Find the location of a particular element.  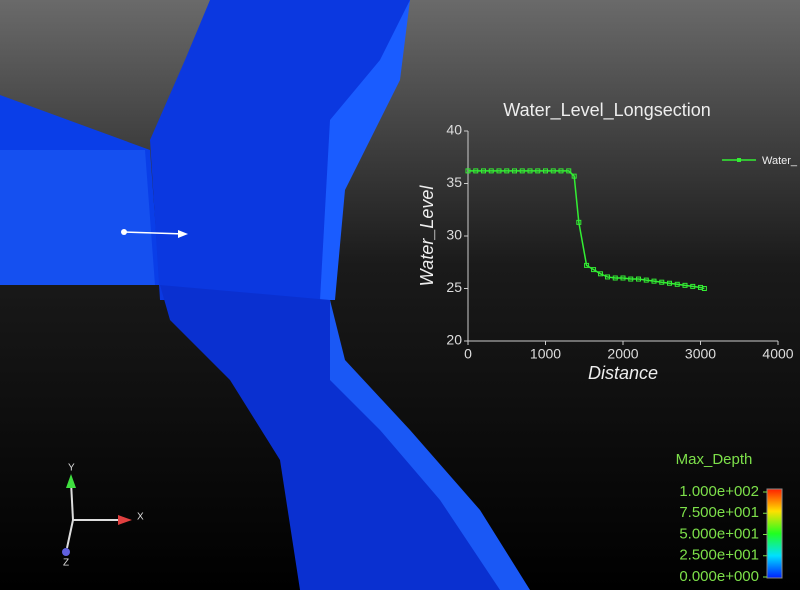

colorbar-label: 5.000e+001 is located at coordinates (719, 533).